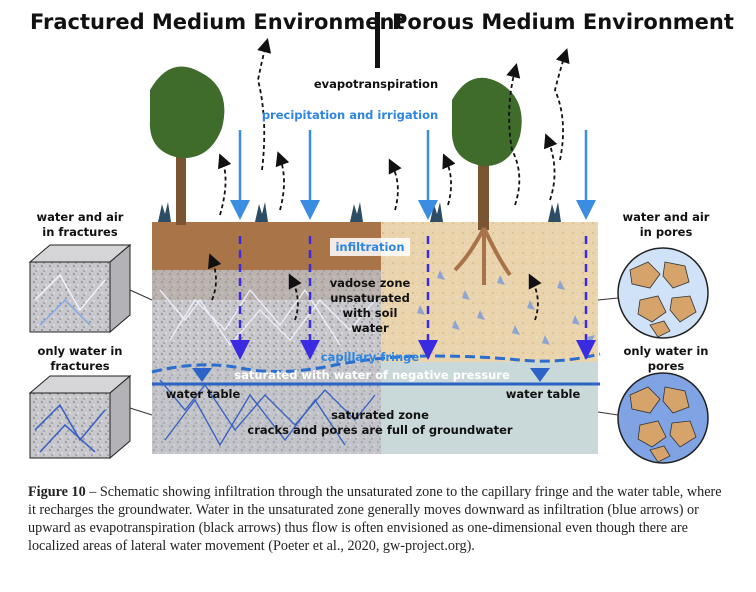 This screenshot has width=756, height=592. Describe the element at coordinates (80, 224) in the screenshot. I see `water-air-fractures-label: water and air in fractures` at that location.